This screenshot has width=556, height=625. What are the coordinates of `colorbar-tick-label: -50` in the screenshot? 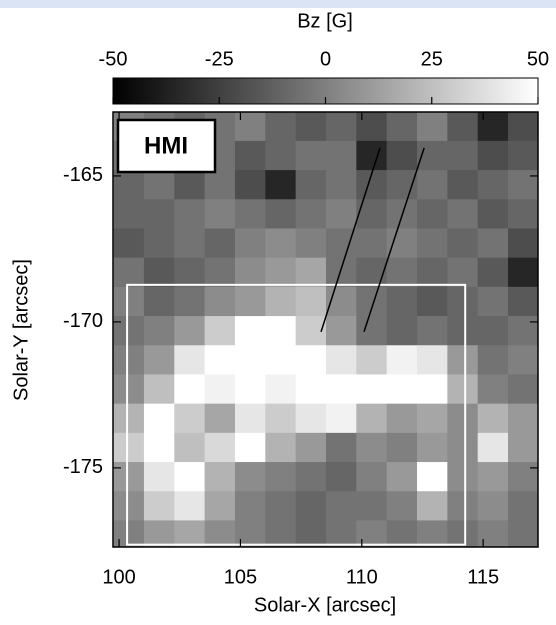 It's located at (113, 59).